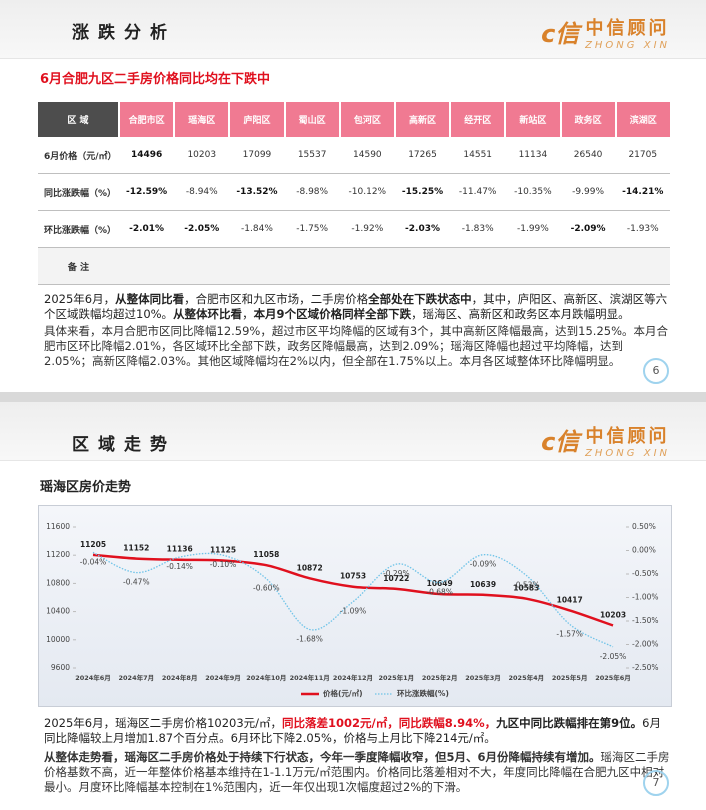 Image resolution: width=706 pixels, height=810 pixels. What do you see at coordinates (310, 677) in the screenshot?
I see `x-tick-label: 2024年11月` at bounding box center [310, 677].